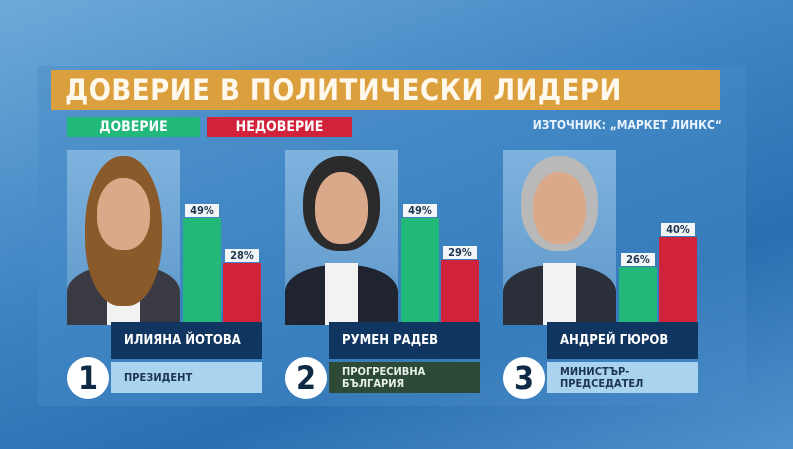  Describe the element at coordinates (186, 340) in the screenshot. I see `leader-name: ИЛИЯНА ЙОТОВА` at that location.